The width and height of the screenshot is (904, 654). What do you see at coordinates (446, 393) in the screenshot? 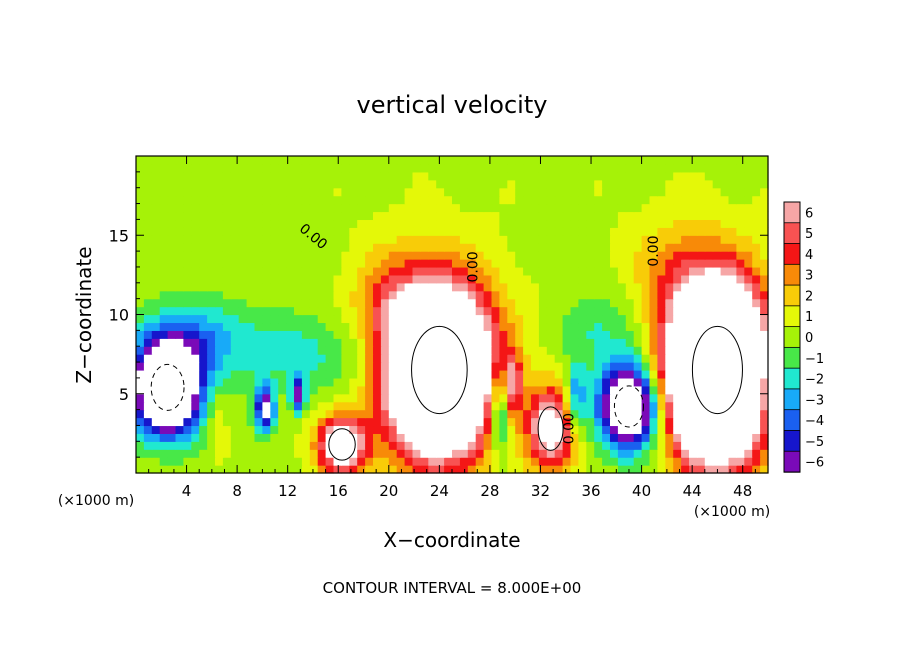
I see `contour-lines` at bounding box center [446, 393].